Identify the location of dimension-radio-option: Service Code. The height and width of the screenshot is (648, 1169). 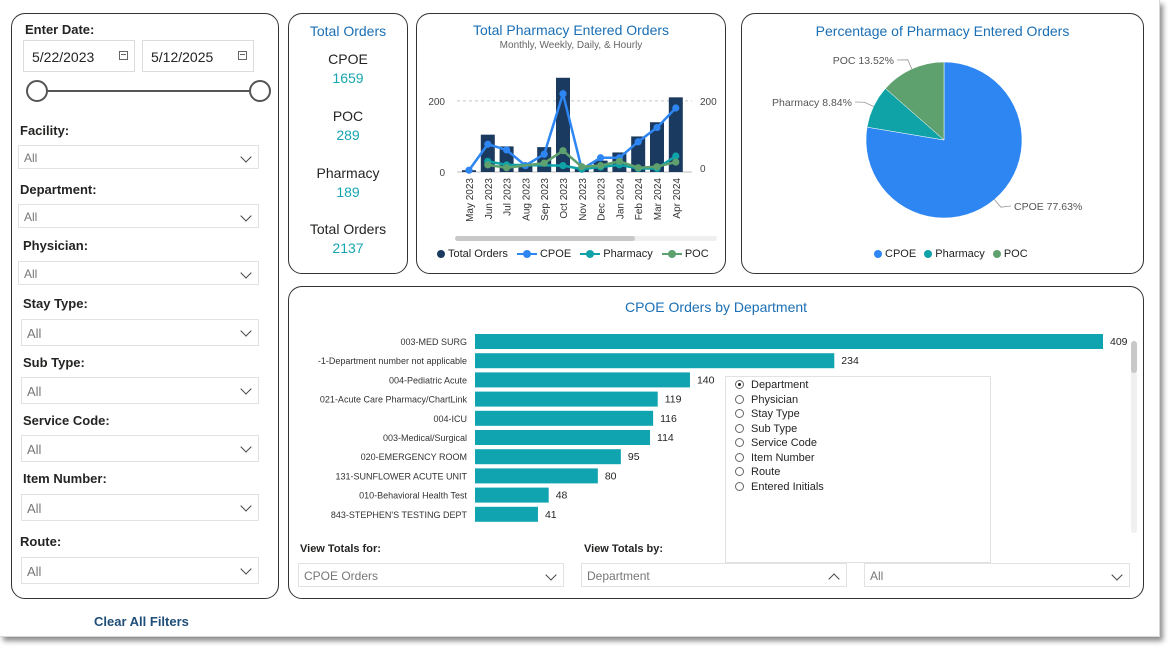
(776, 443).